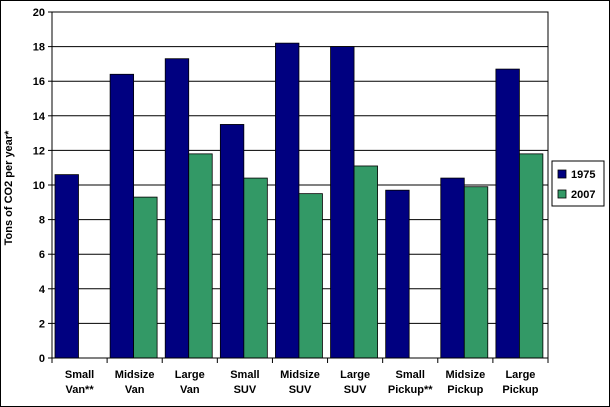  What do you see at coordinates (42, 324) in the screenshot?
I see `y-tick-label: 2` at bounding box center [42, 324].